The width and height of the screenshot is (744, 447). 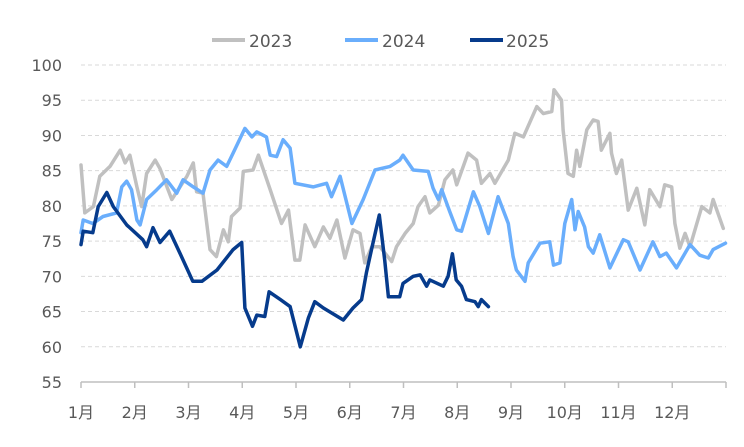 I want to click on legend: 2023 2024 2025, so click(x=380, y=42).